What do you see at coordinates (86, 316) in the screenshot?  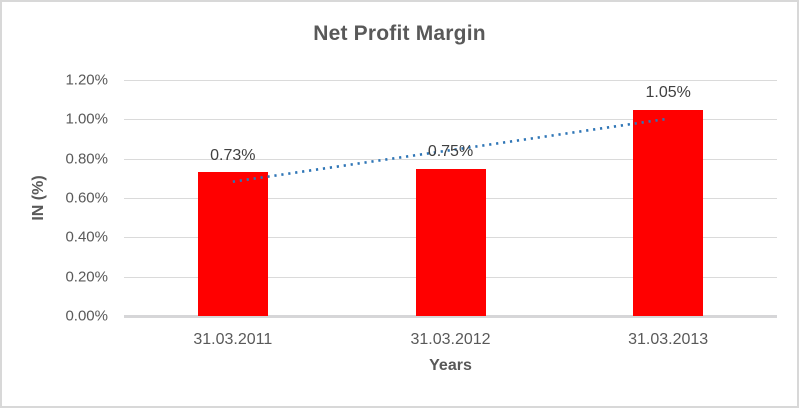 I see `y-tick-label: 0.00%` at bounding box center [86, 316].